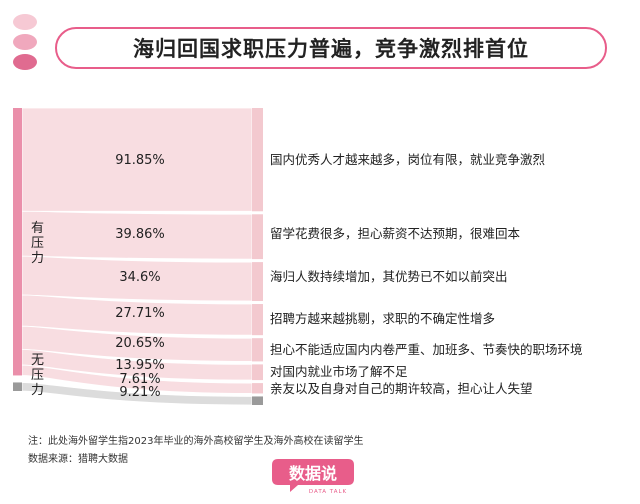 The image size is (640, 504). I want to click on percent-label: 7.61%, so click(139, 379).